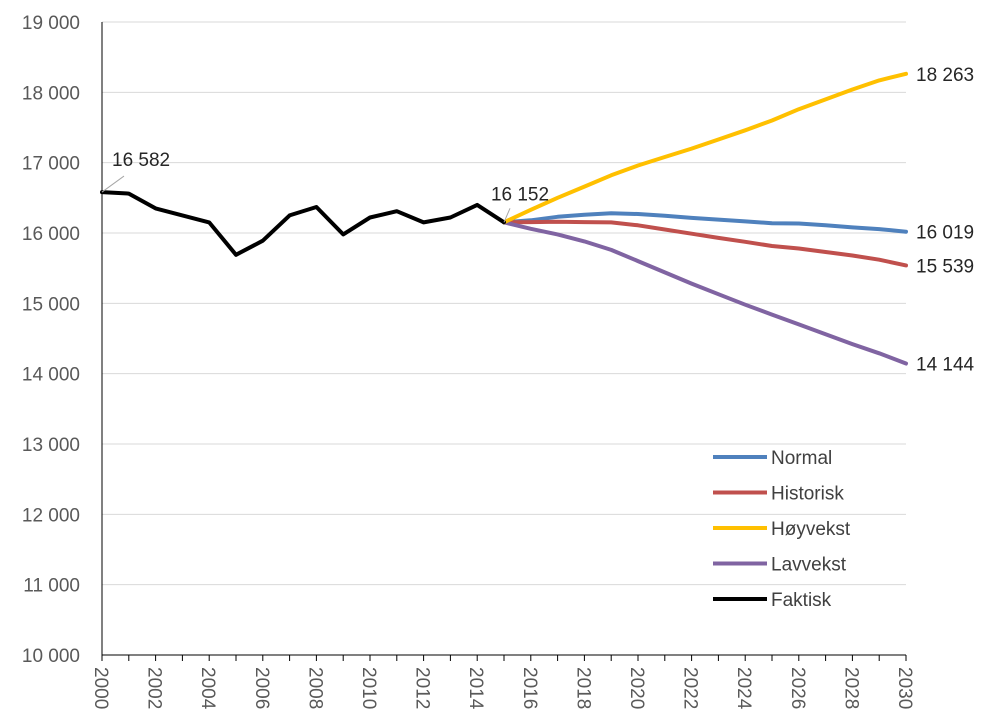  What do you see at coordinates (51, 656) in the screenshot?
I see `y-tick-label: 10 000` at bounding box center [51, 656].